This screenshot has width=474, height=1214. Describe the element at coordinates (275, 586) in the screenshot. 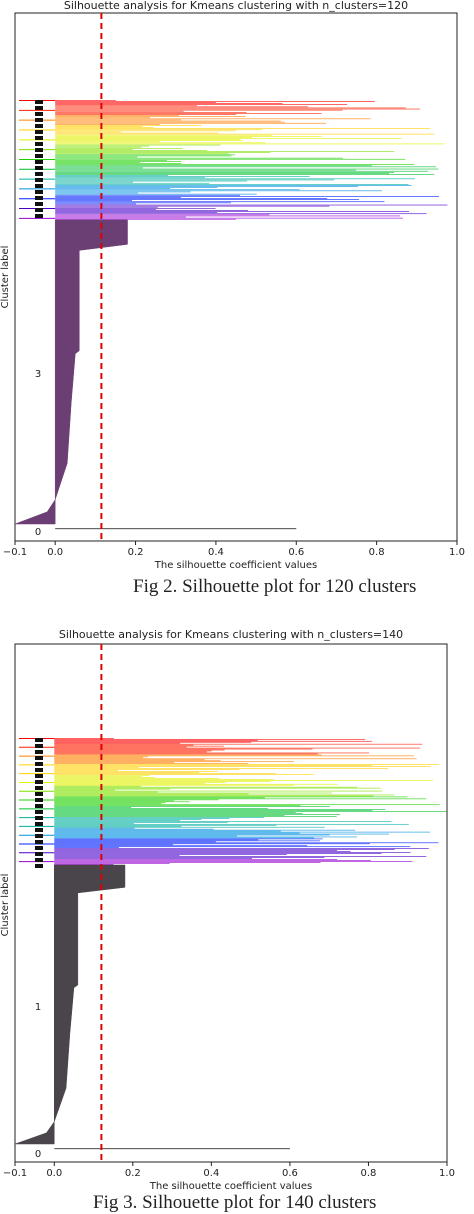

I see `figure-caption-120: Fig 2. Silhouette plot for 120 clusters` at that location.